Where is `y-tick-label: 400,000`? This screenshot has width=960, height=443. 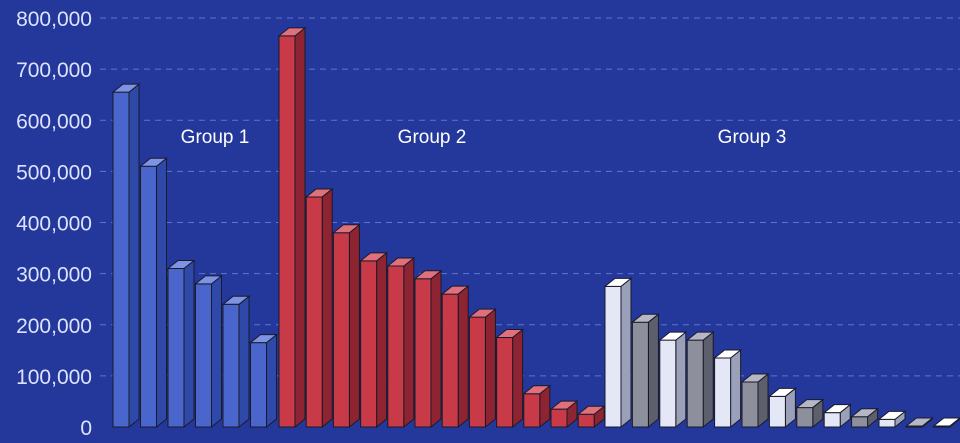
y-tick-label: 400,000 is located at coordinates (54, 224).